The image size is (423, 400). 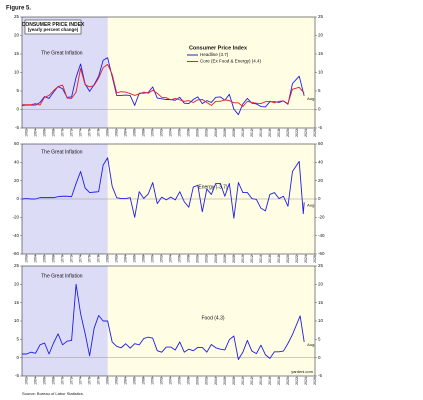 What do you see at coordinates (17, 180) in the screenshot?
I see `y-tick-label: 20` at bounding box center [17, 180].